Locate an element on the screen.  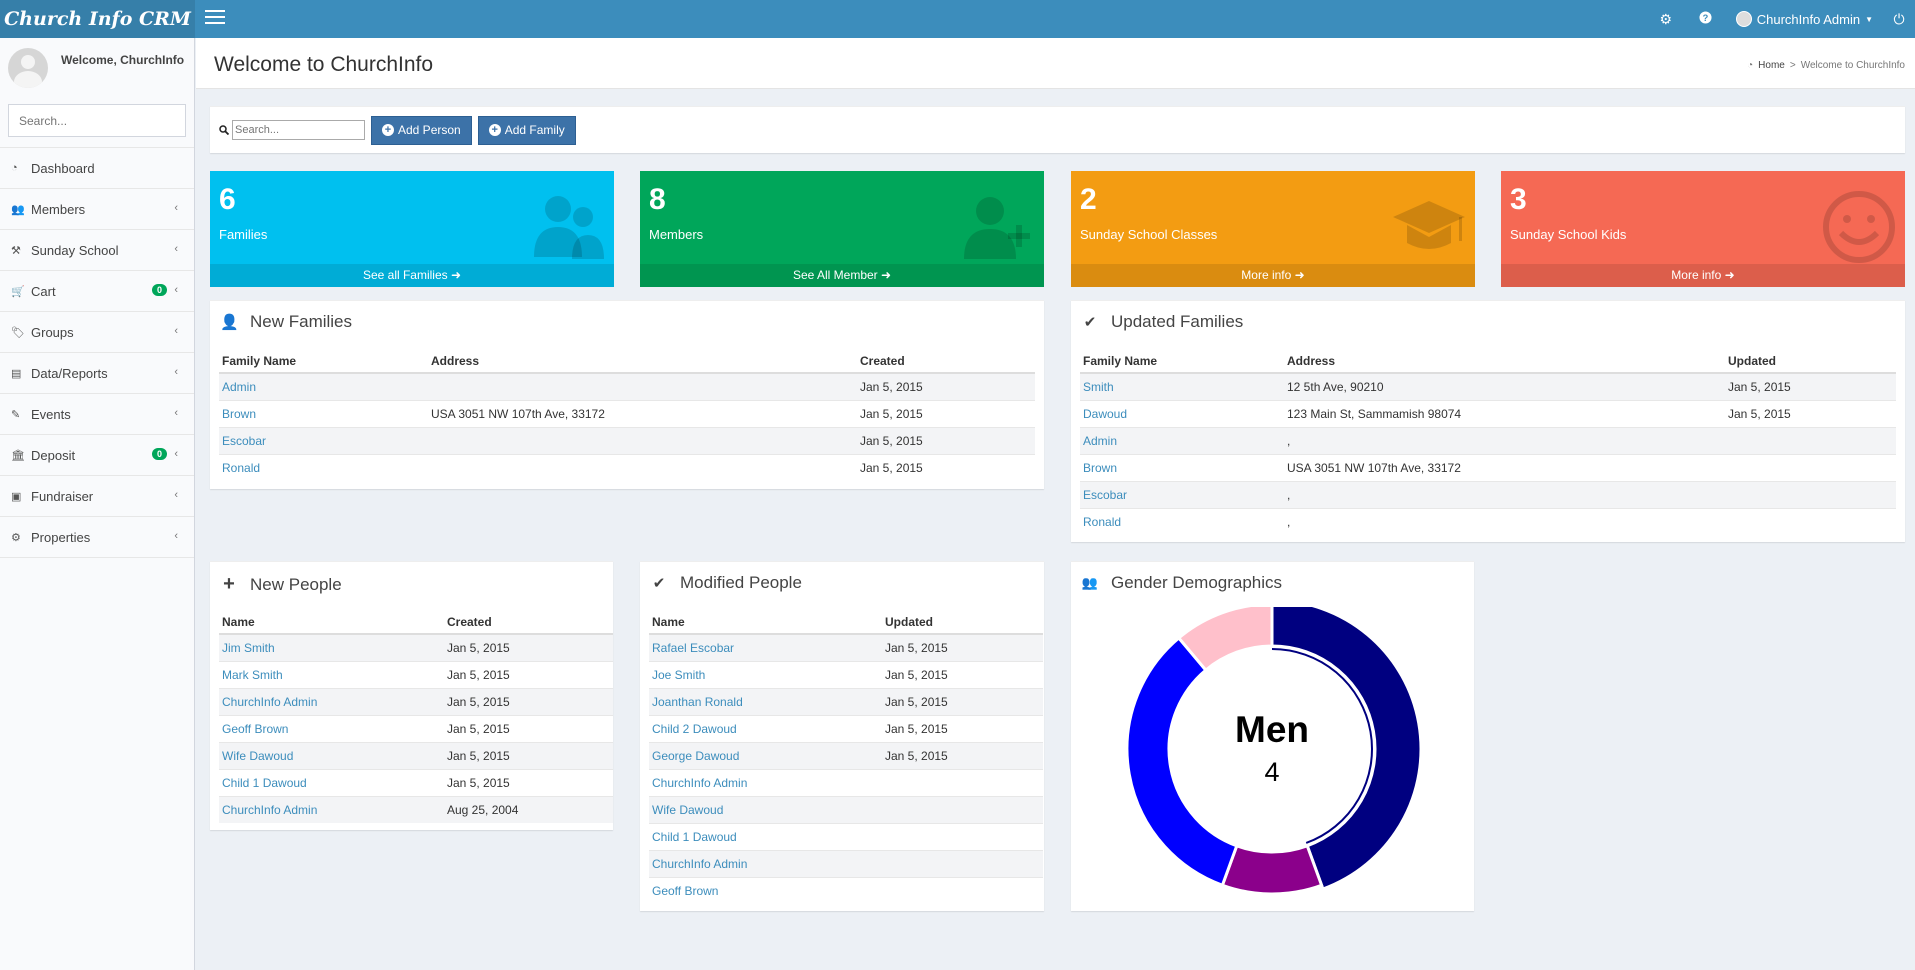
plus-circle-icon: + is located at coordinates (388, 130).